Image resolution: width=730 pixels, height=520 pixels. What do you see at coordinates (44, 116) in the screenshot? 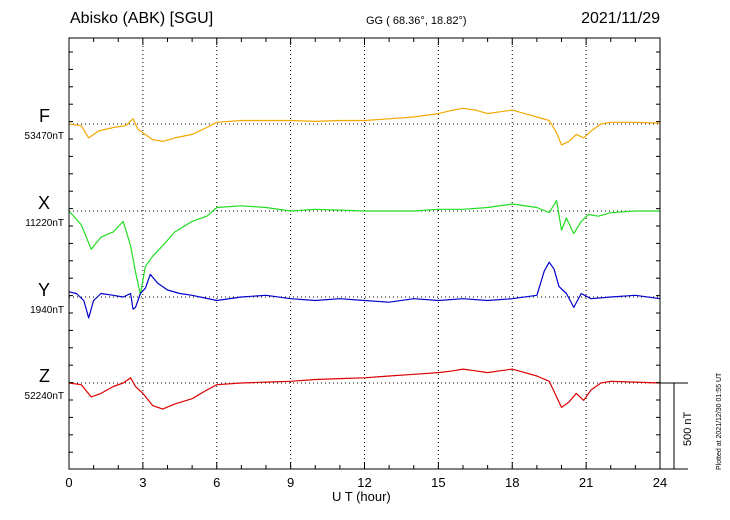
I see `component-label-f: F` at bounding box center [44, 116].